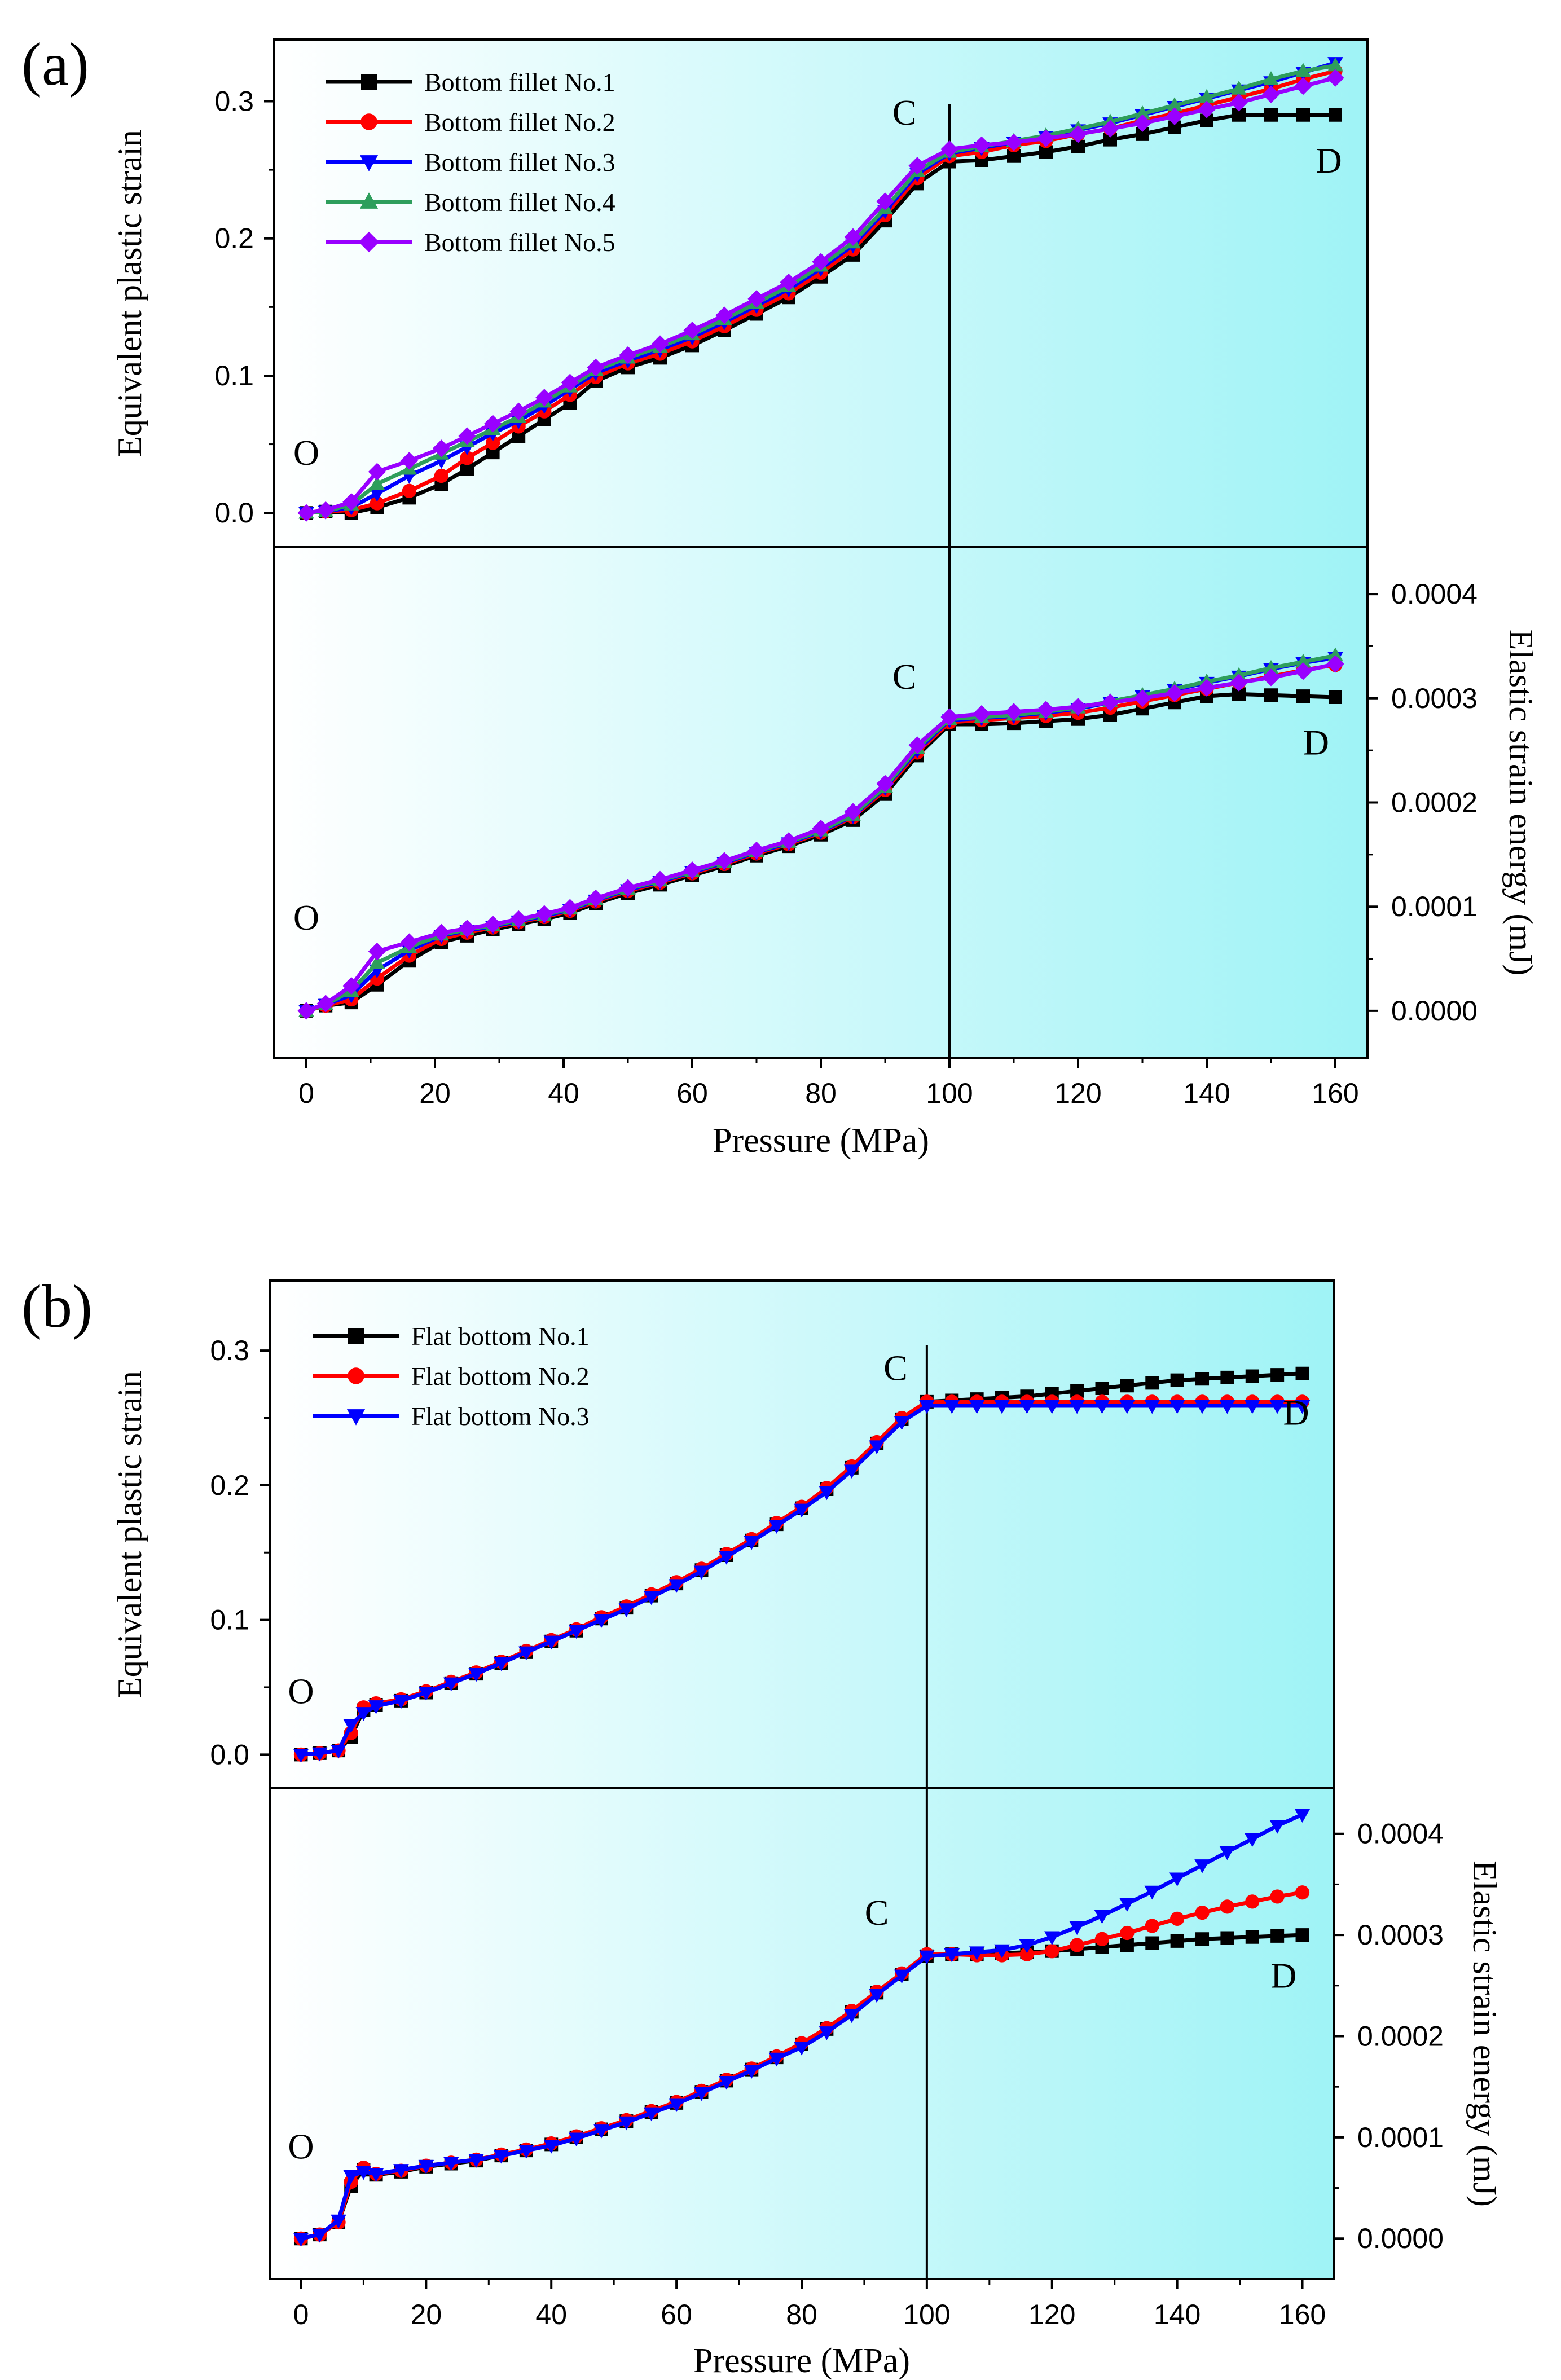  I want to click on legend-label: Bottom fillet No.4, so click(519, 202).